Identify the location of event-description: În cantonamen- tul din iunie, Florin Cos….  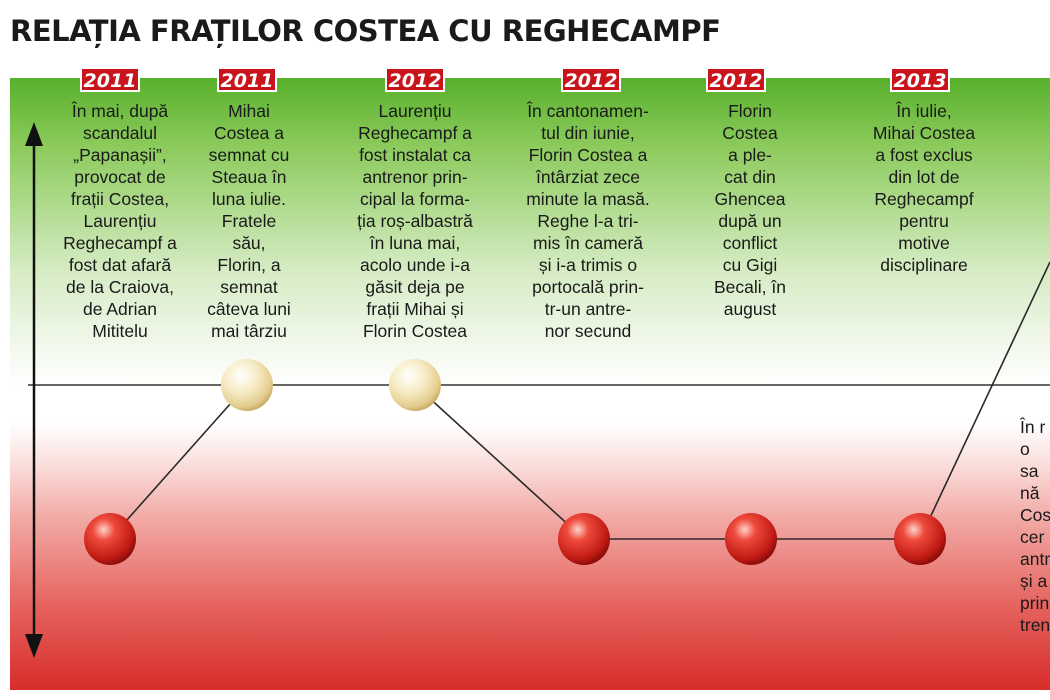
(588, 221).